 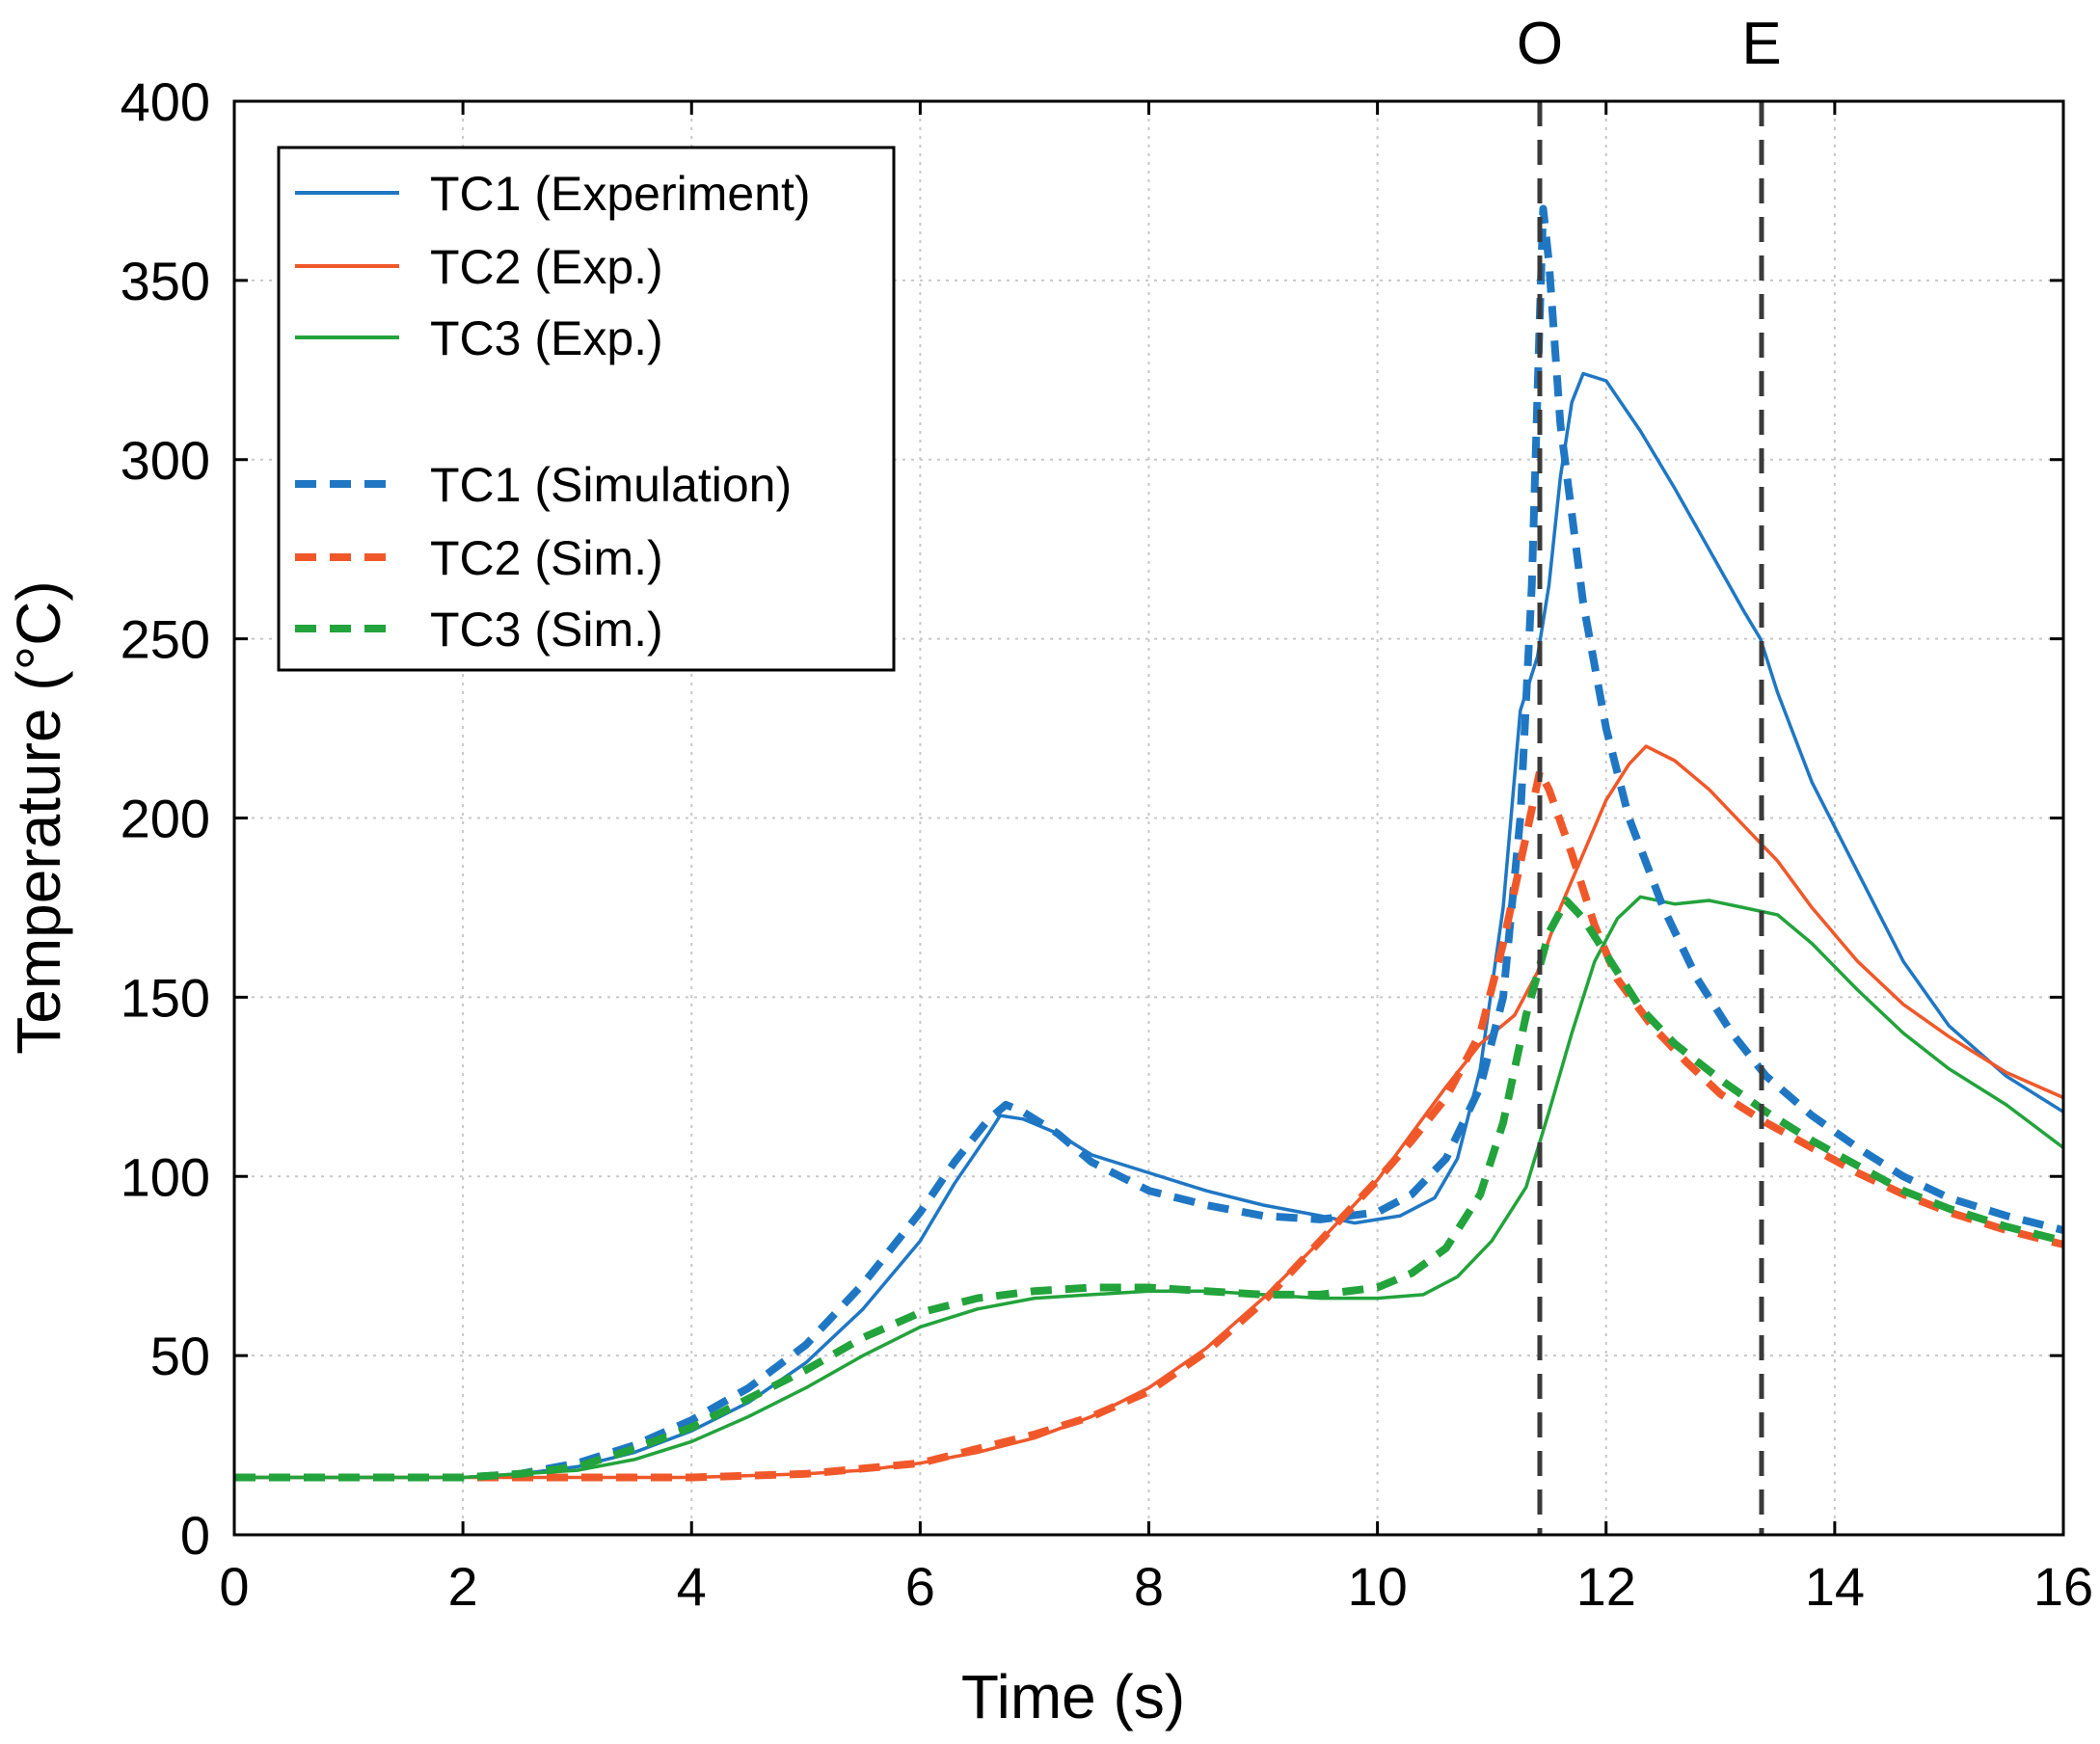 I want to click on x-tick-label: 0, so click(x=234, y=1587).